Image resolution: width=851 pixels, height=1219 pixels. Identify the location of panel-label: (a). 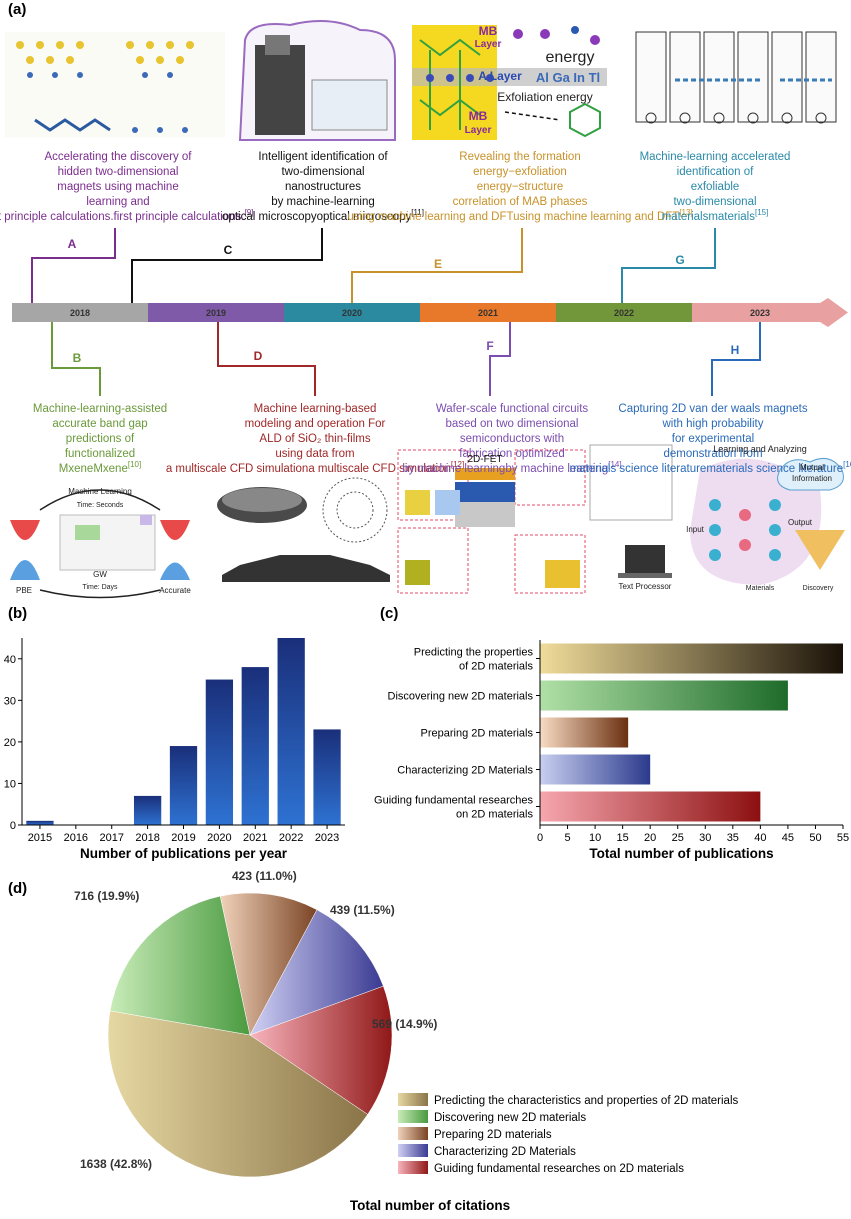
(17, 9).